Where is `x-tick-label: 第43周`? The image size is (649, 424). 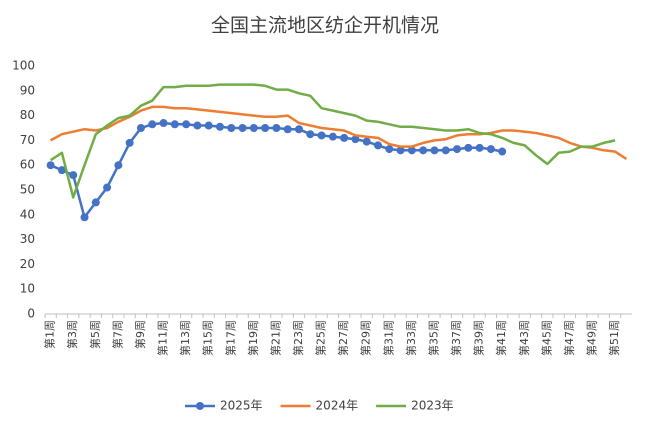
x-tick-label: 第43周 is located at coordinates (524, 338).